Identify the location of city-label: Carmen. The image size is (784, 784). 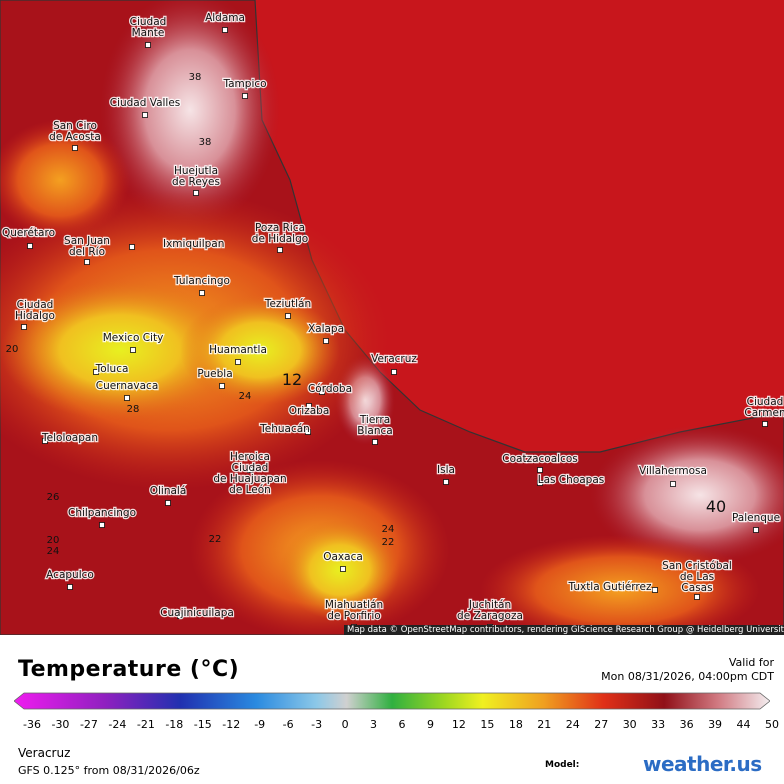
(764, 413).